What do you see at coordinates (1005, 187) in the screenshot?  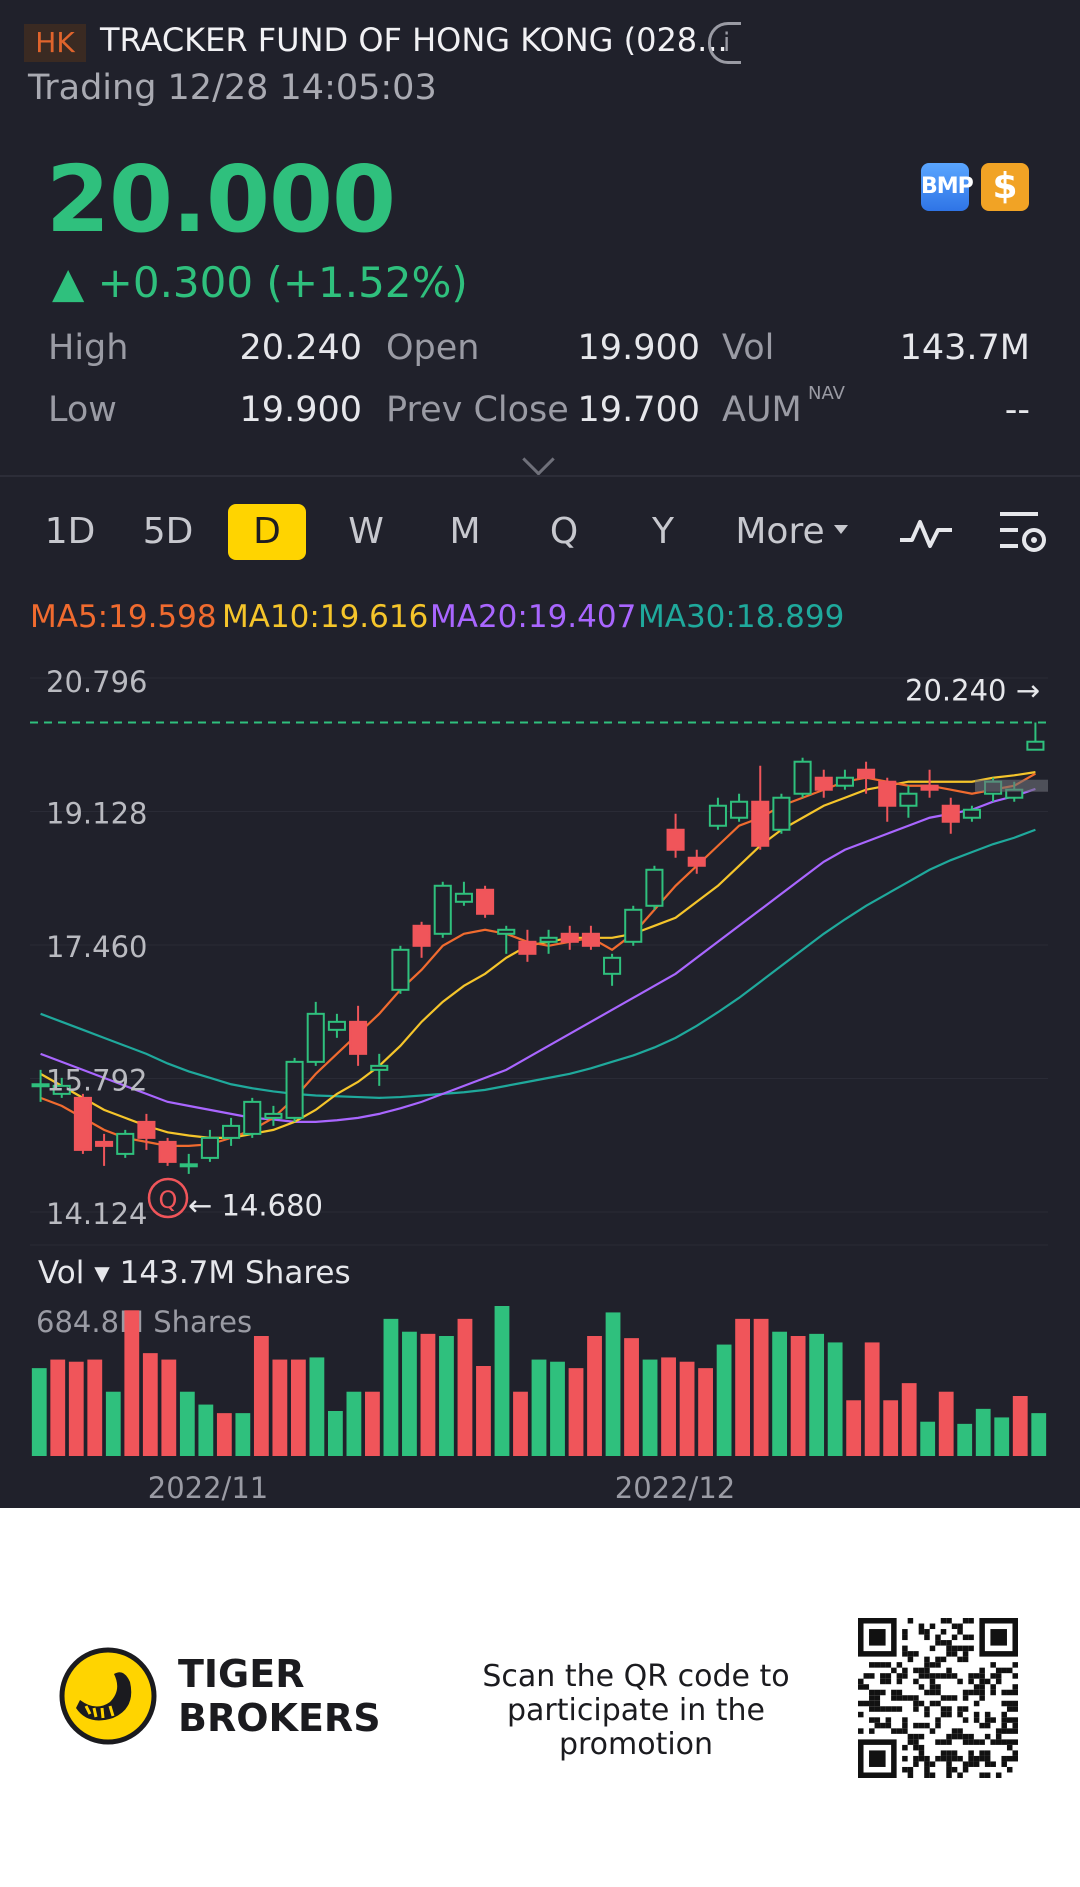 I see `dollar-icon: $` at bounding box center [1005, 187].